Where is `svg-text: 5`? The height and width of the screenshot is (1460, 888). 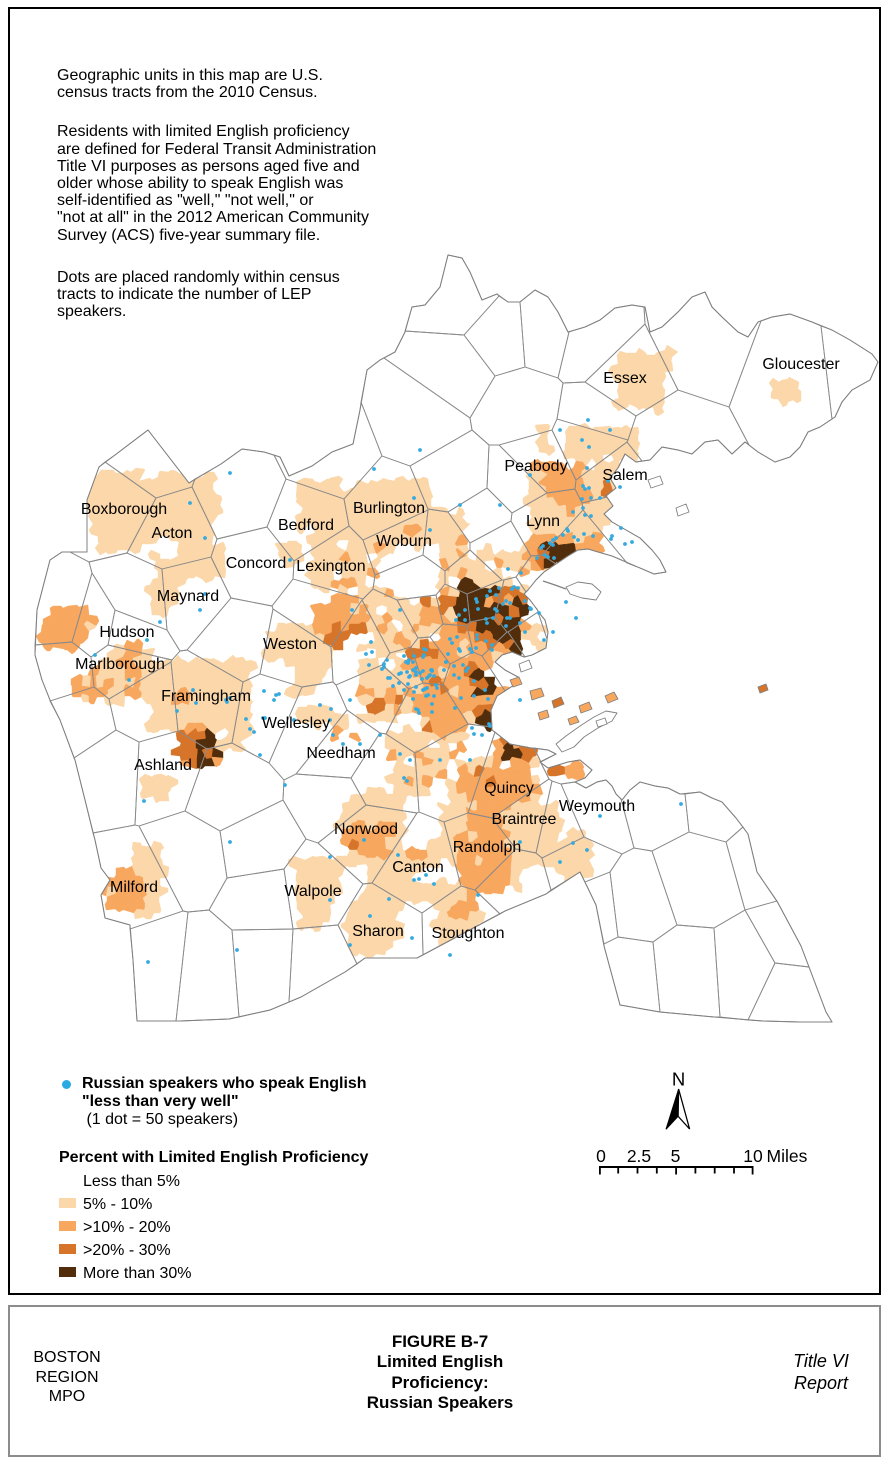
svg-text: 5 is located at coordinates (676, 1156).